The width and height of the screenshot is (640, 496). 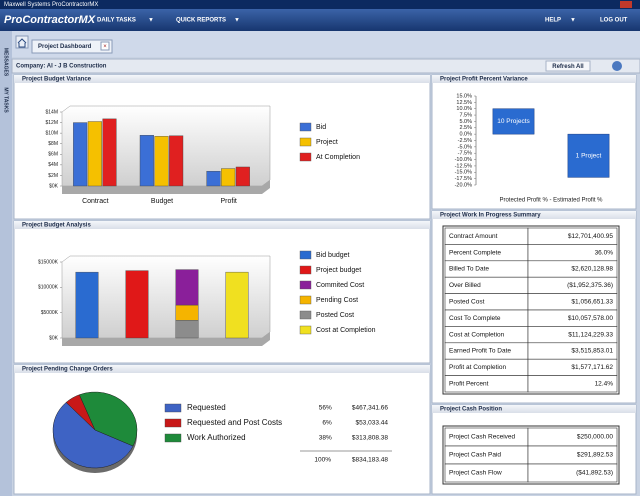 I want to click on panel-title: Project Budget Analysis, so click(x=56, y=226).